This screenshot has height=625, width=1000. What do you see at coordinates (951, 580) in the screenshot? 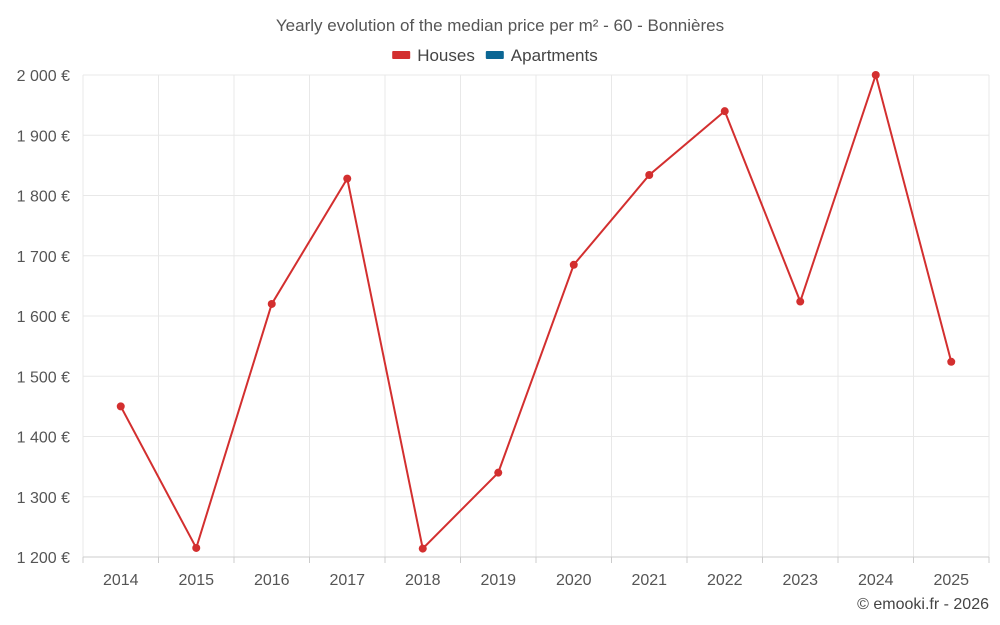
I see `x-tick-label: 2025` at bounding box center [951, 580].